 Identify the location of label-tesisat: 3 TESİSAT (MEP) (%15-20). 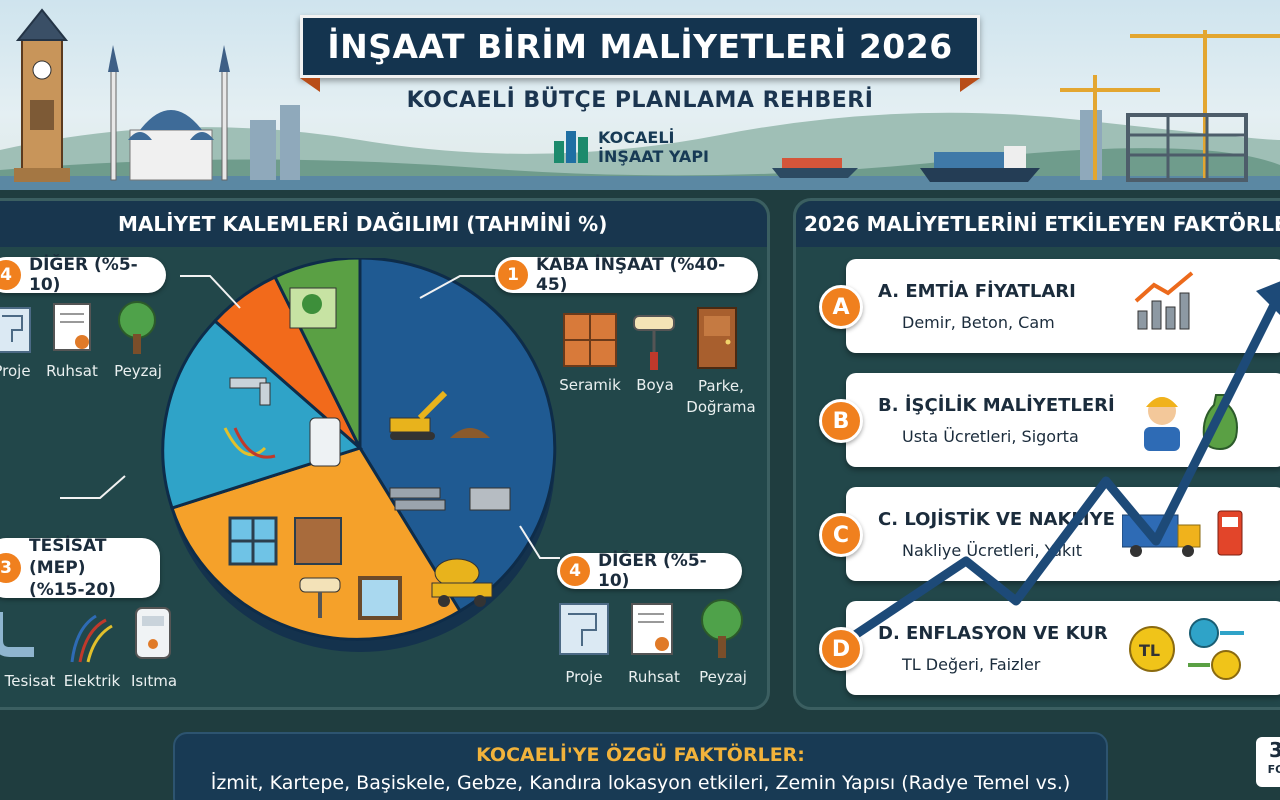
(80, 568).